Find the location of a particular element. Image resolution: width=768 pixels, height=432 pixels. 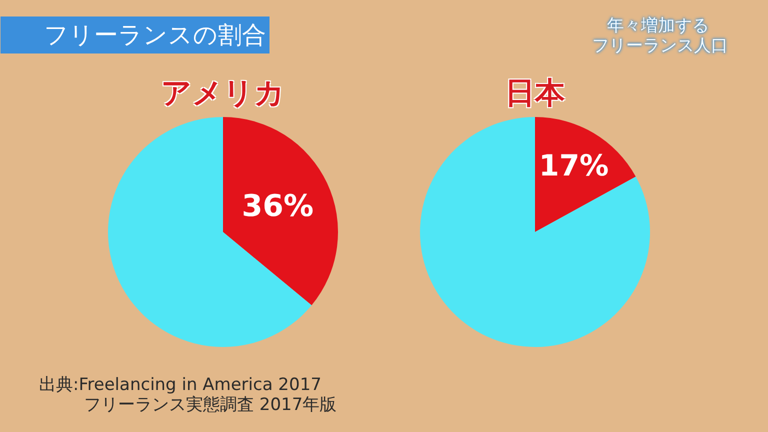

data-label: 17% is located at coordinates (573, 165).